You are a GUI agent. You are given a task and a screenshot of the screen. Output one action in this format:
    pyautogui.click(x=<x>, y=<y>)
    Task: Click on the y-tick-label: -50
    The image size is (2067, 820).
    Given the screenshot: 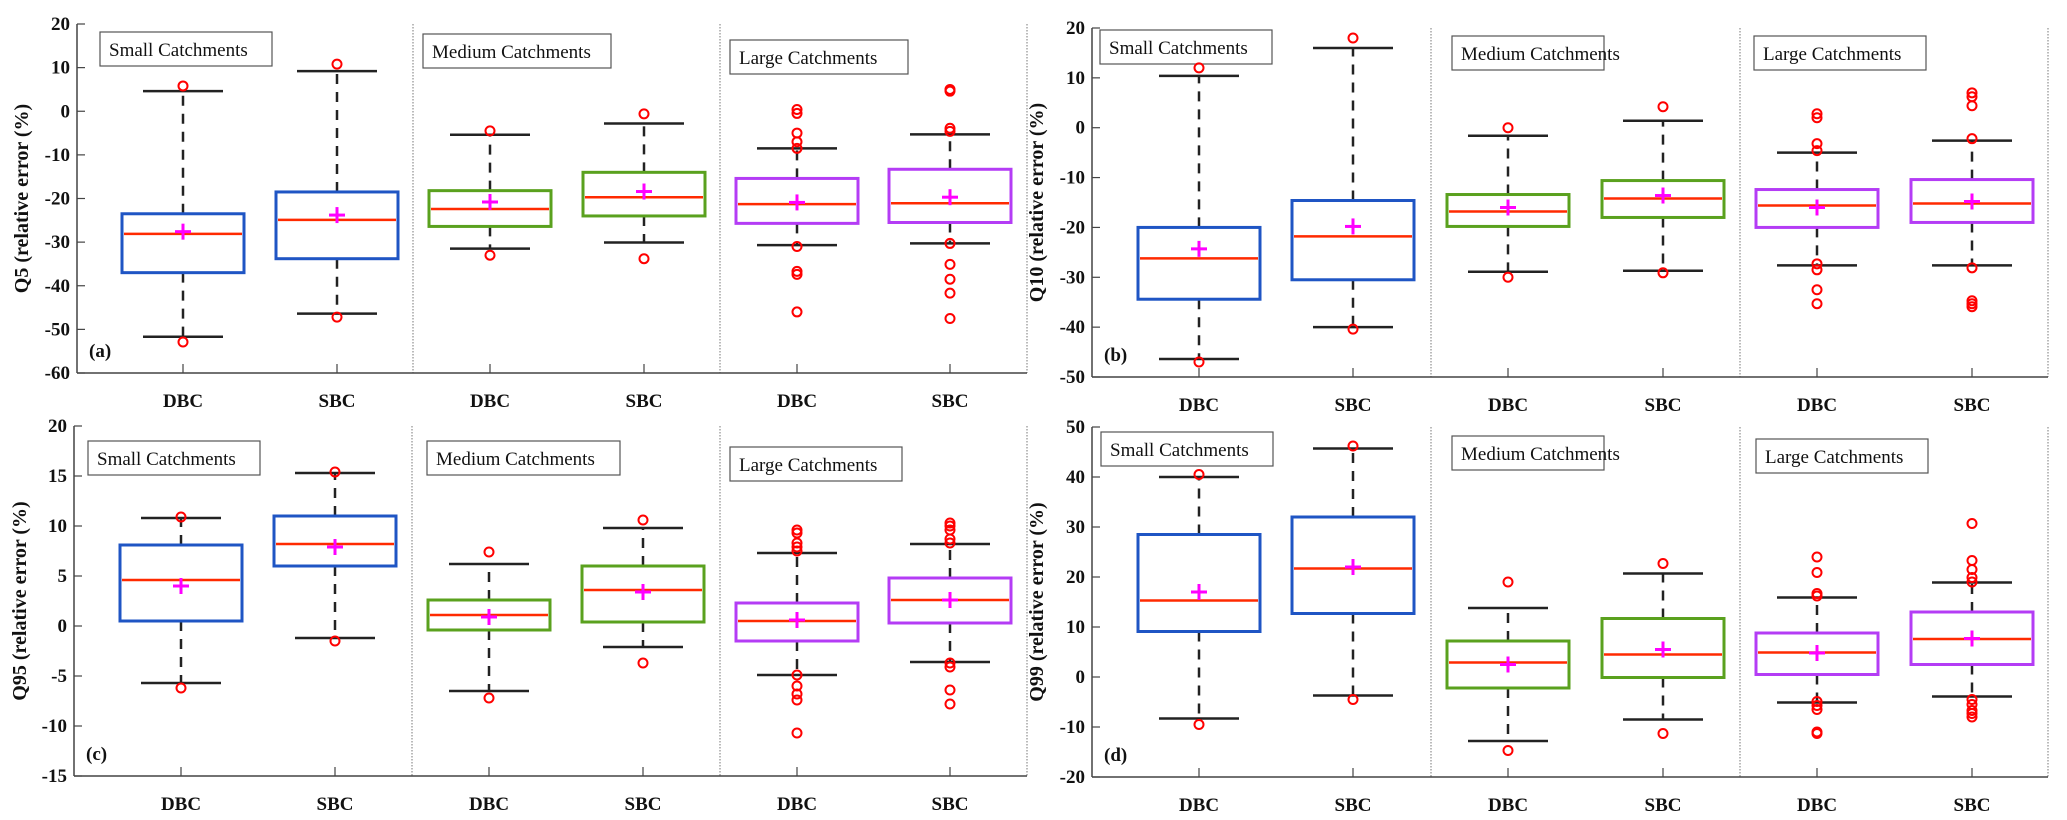 What is the action you would take?
    pyautogui.click(x=1072, y=377)
    